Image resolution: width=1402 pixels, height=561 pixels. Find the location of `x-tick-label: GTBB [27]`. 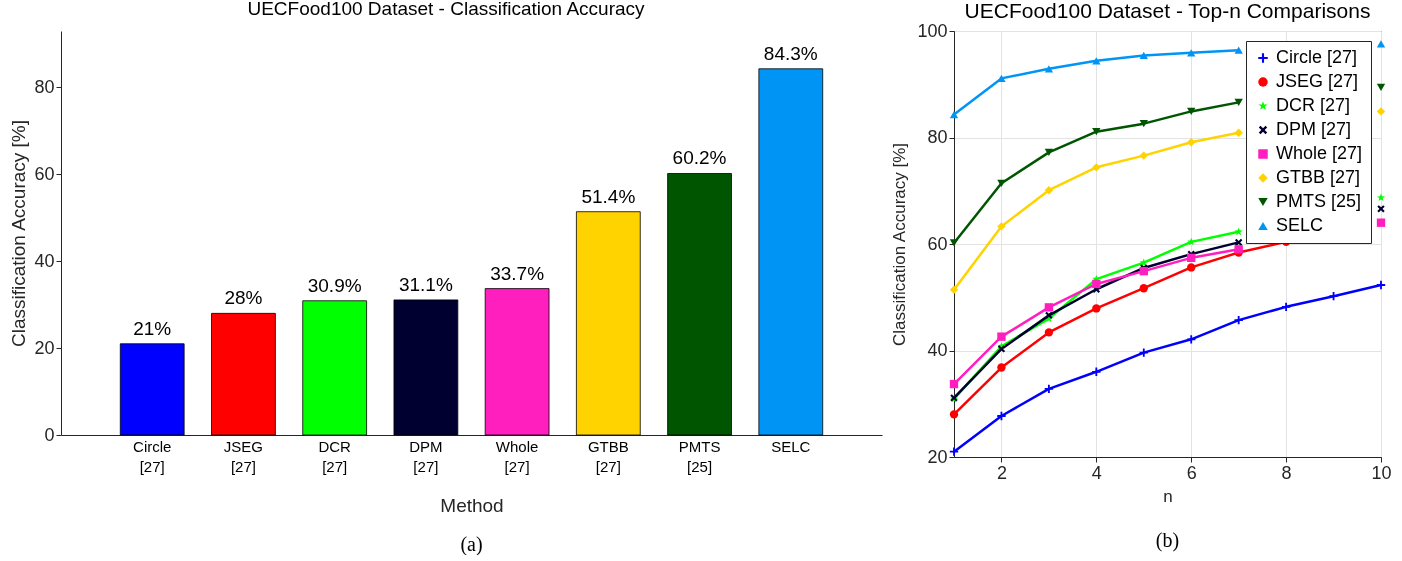

x-tick-label: GTBB [27] is located at coordinates (608, 456).